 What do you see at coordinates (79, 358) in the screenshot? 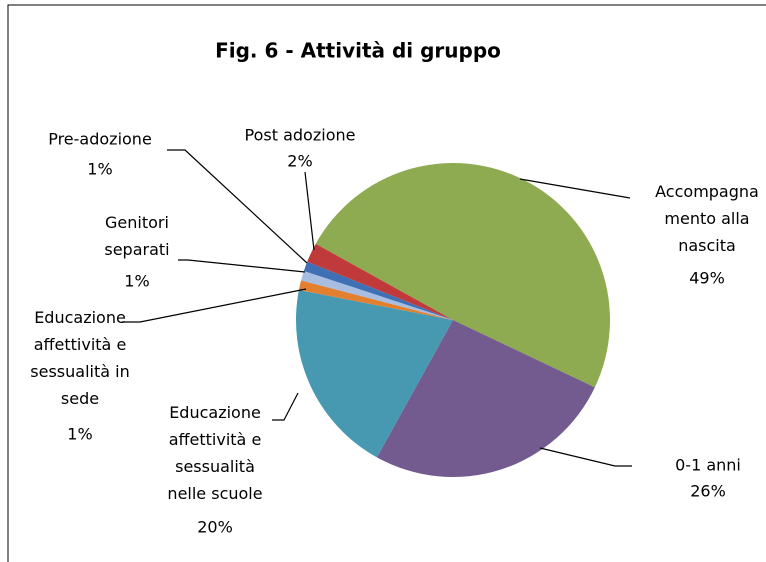
I see `slice-label: Educazione affettività e sessualità in sede` at bounding box center [79, 358].